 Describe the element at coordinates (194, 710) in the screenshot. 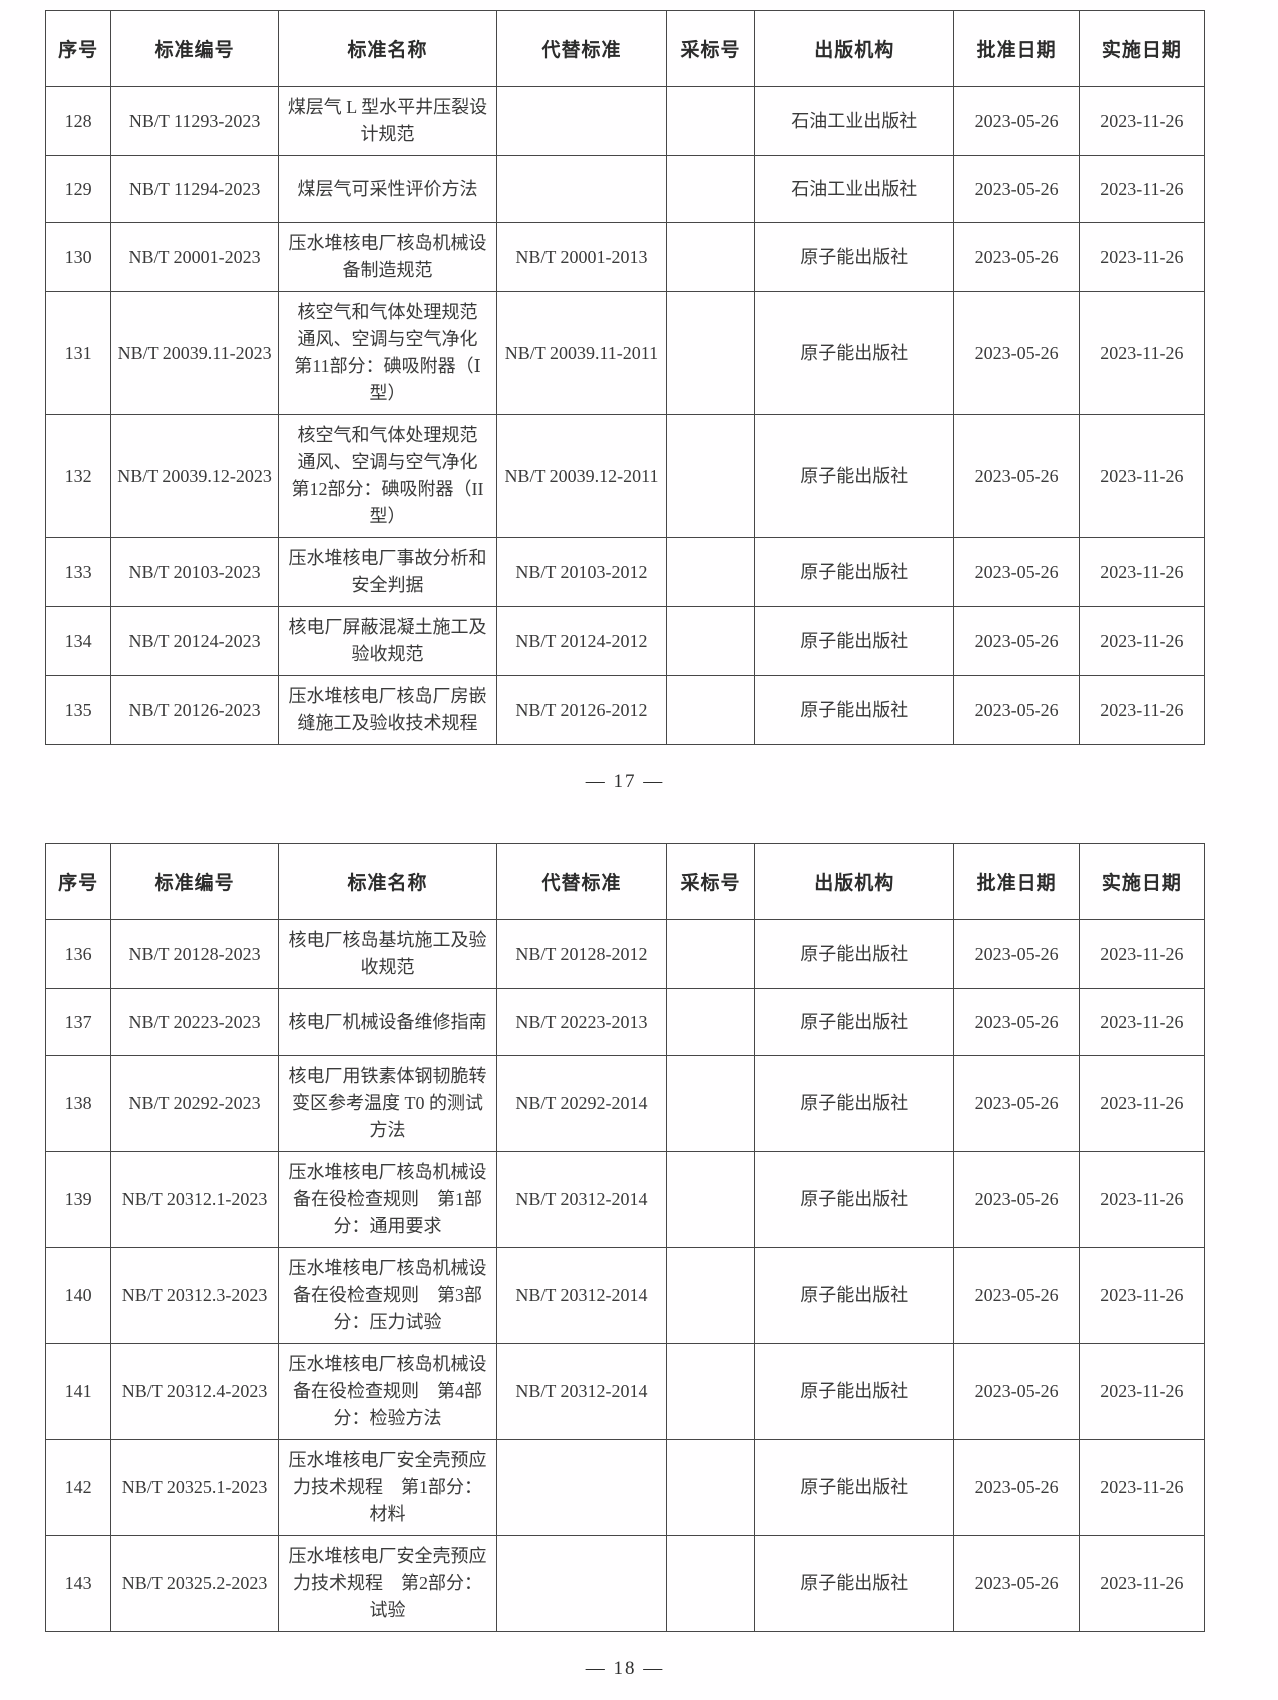

I see `cell: NB/T 20126-2023` at that location.